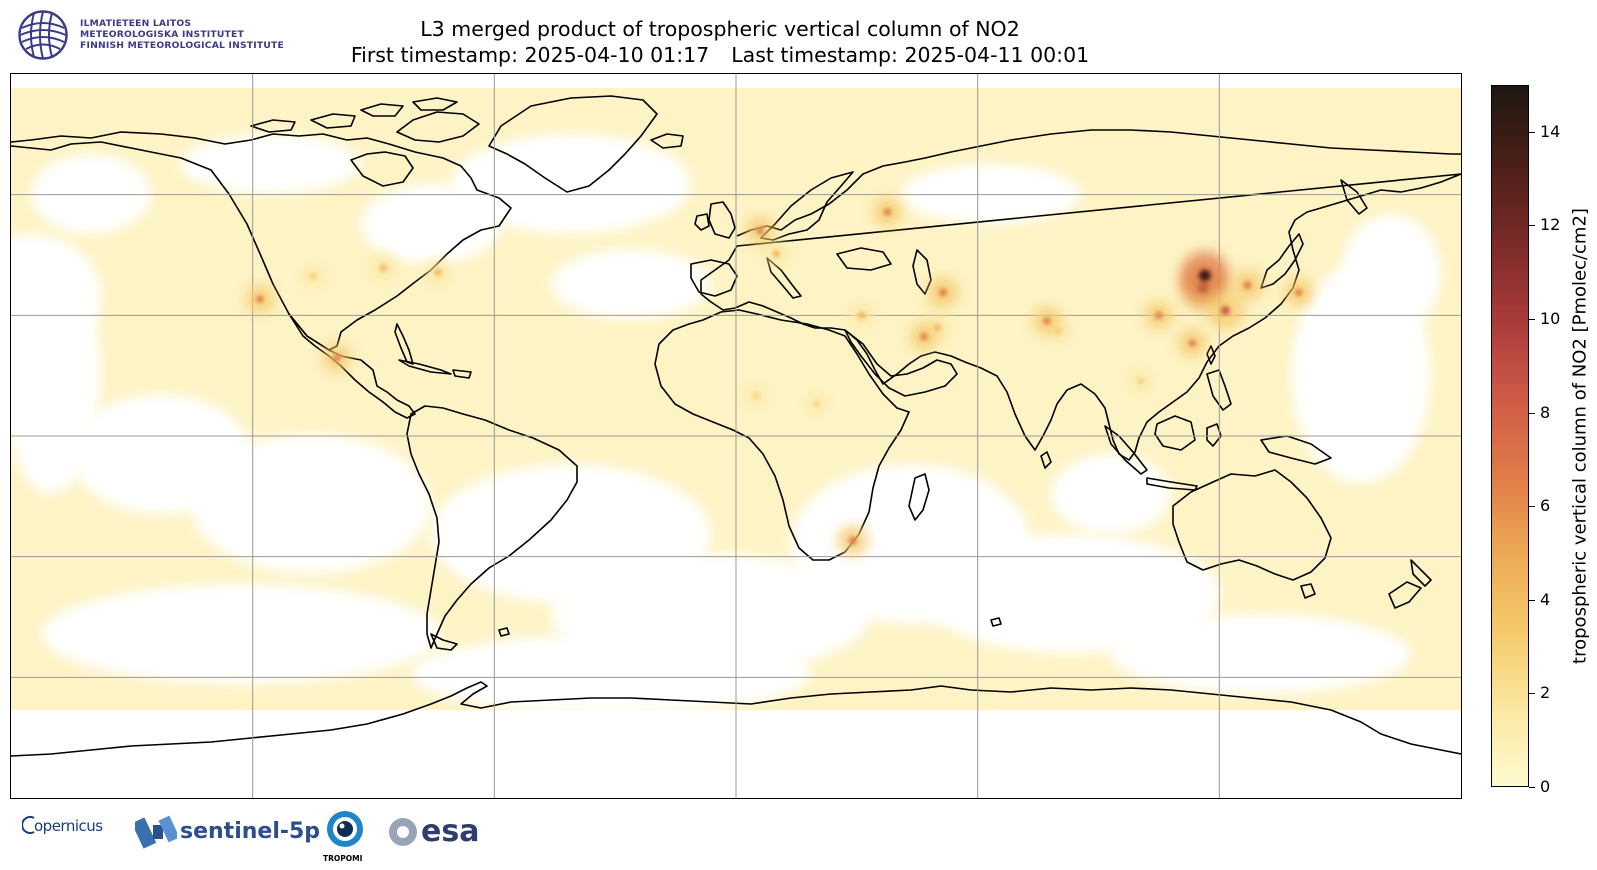  I want to click on sentinel-text: sentinel-5p, so click(250, 831).